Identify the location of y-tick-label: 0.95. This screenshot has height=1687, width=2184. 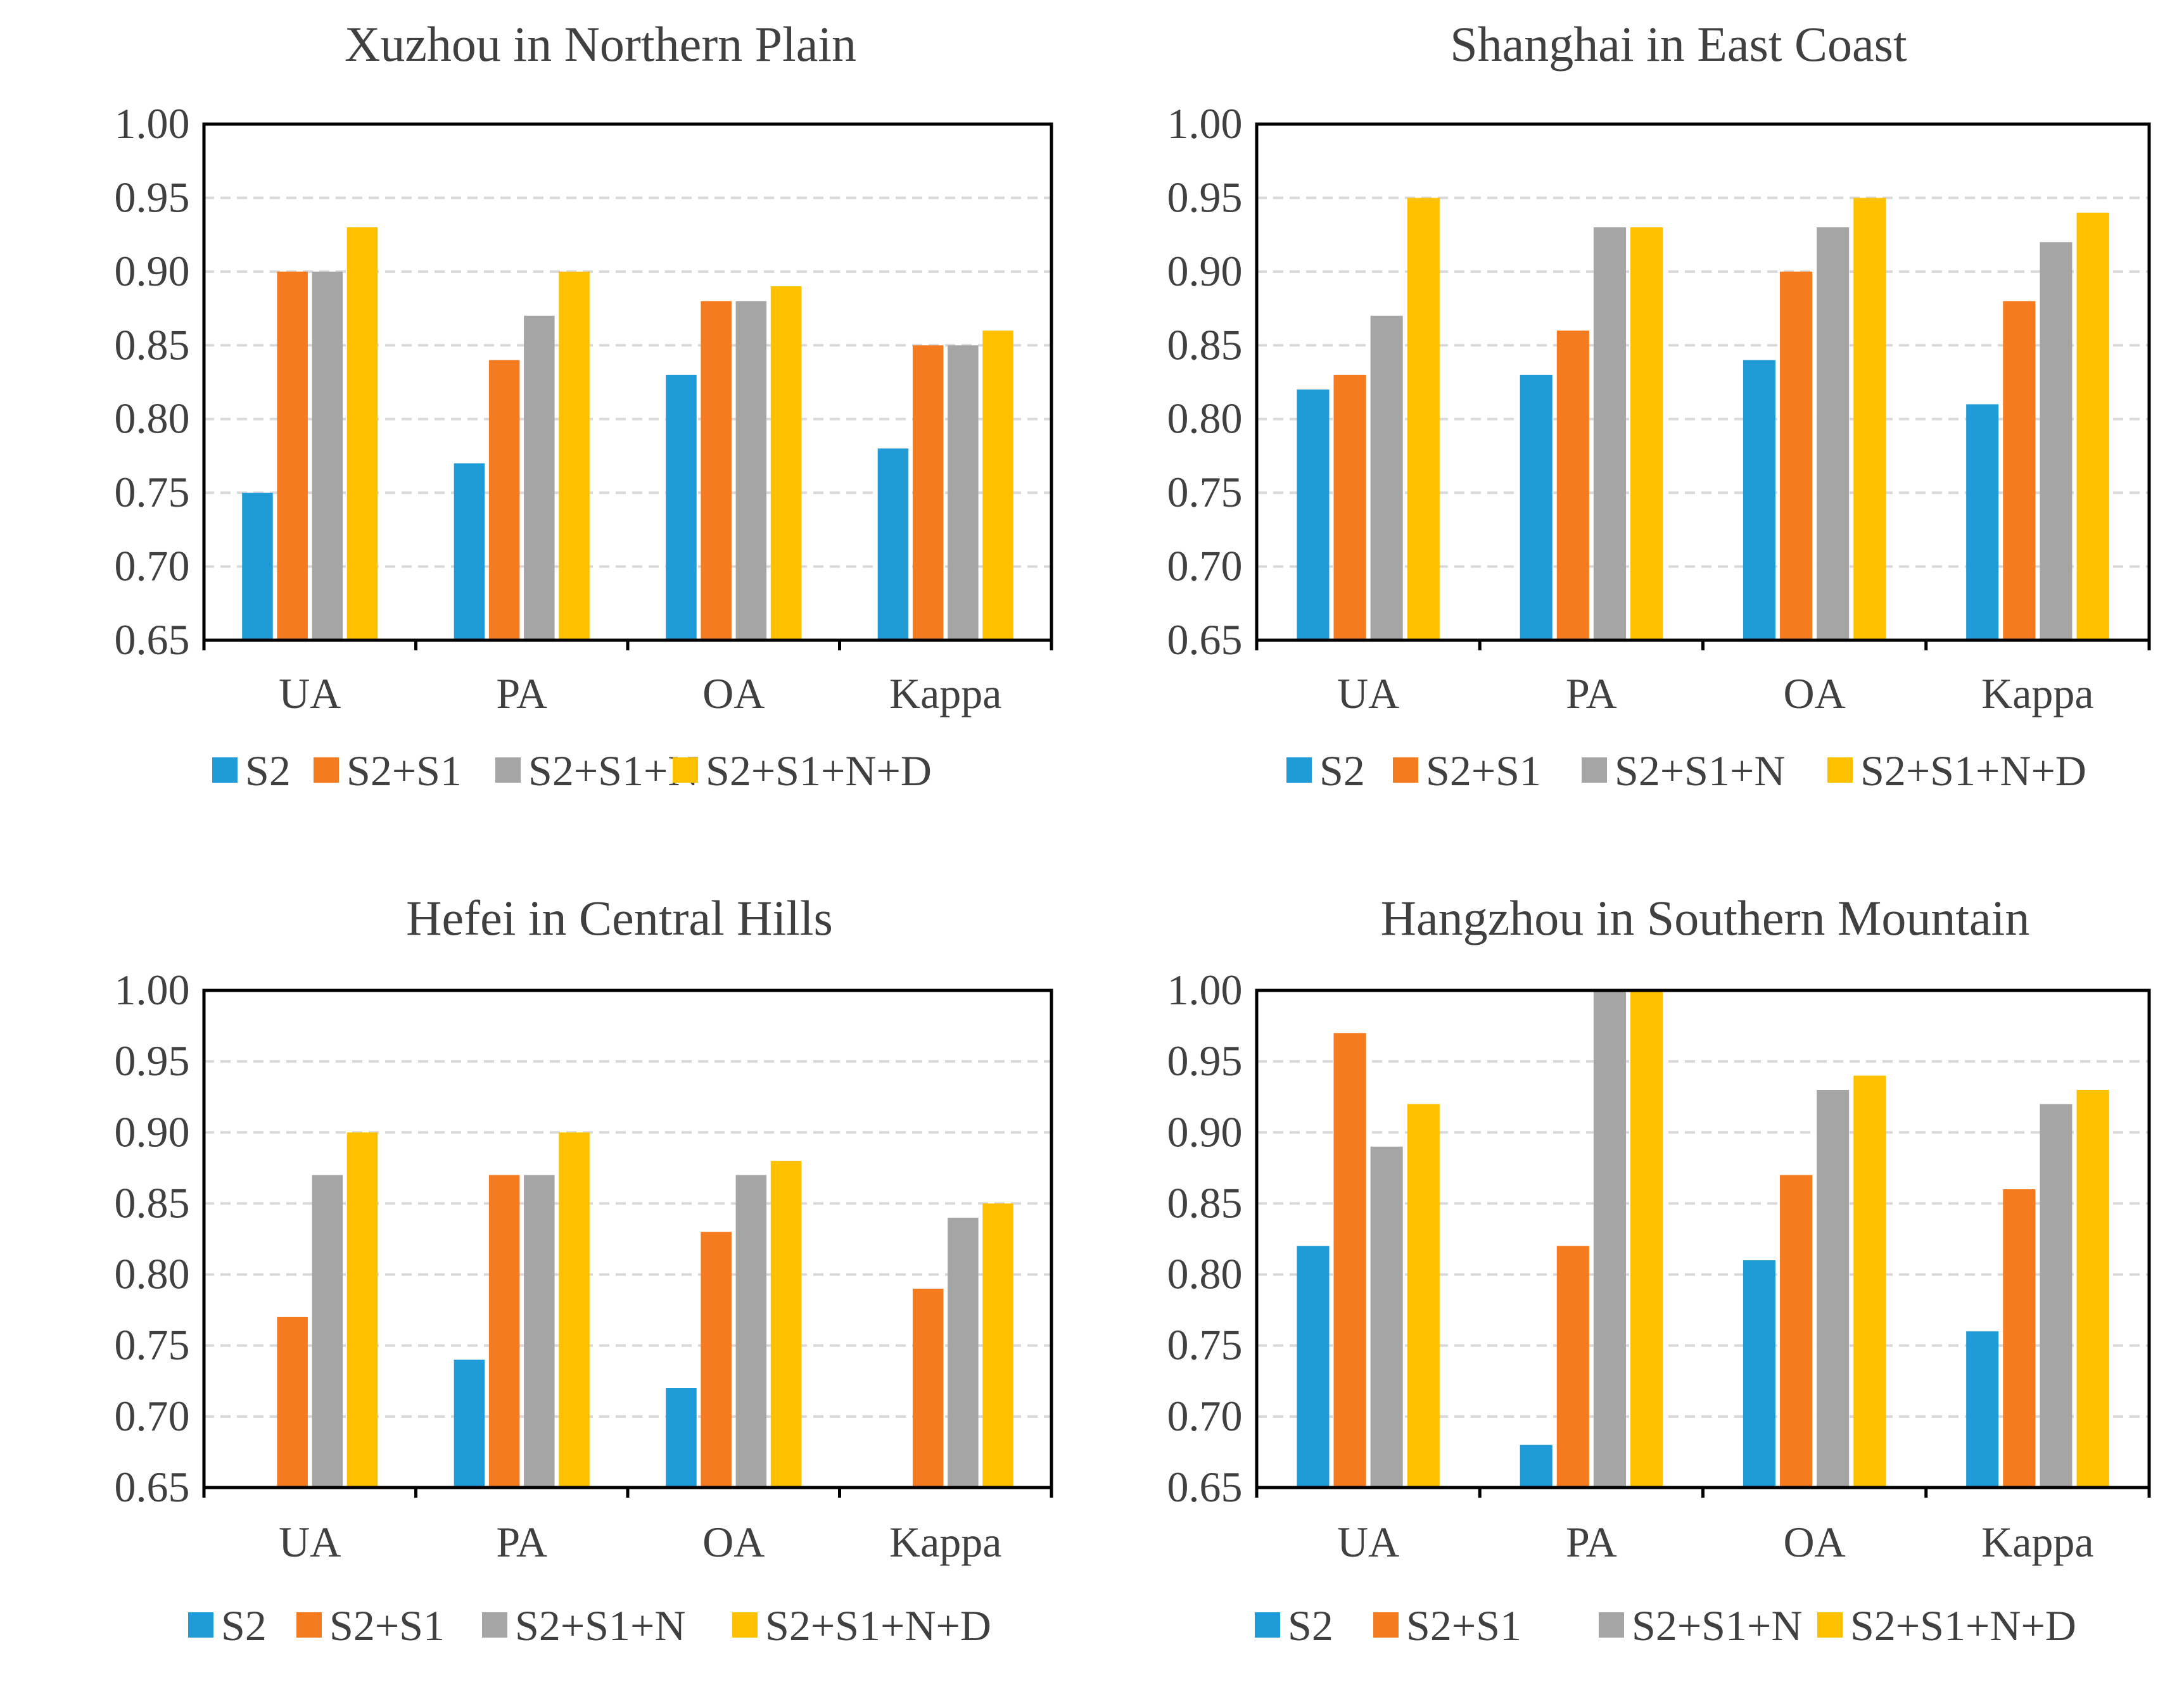
(152, 197).